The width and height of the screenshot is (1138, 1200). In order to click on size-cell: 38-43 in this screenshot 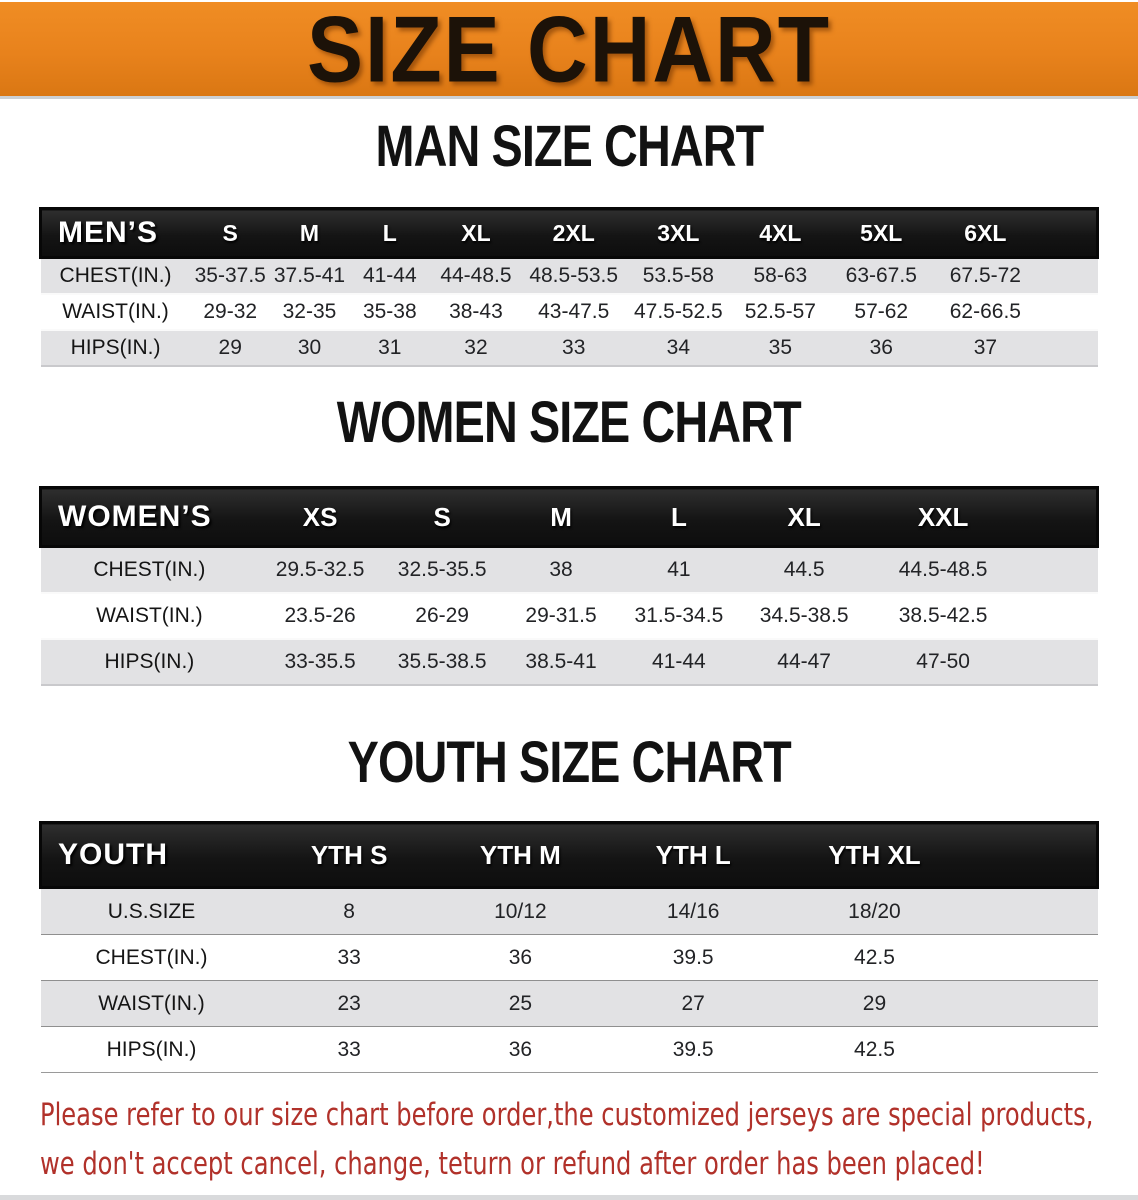, I will do `click(476, 311)`.